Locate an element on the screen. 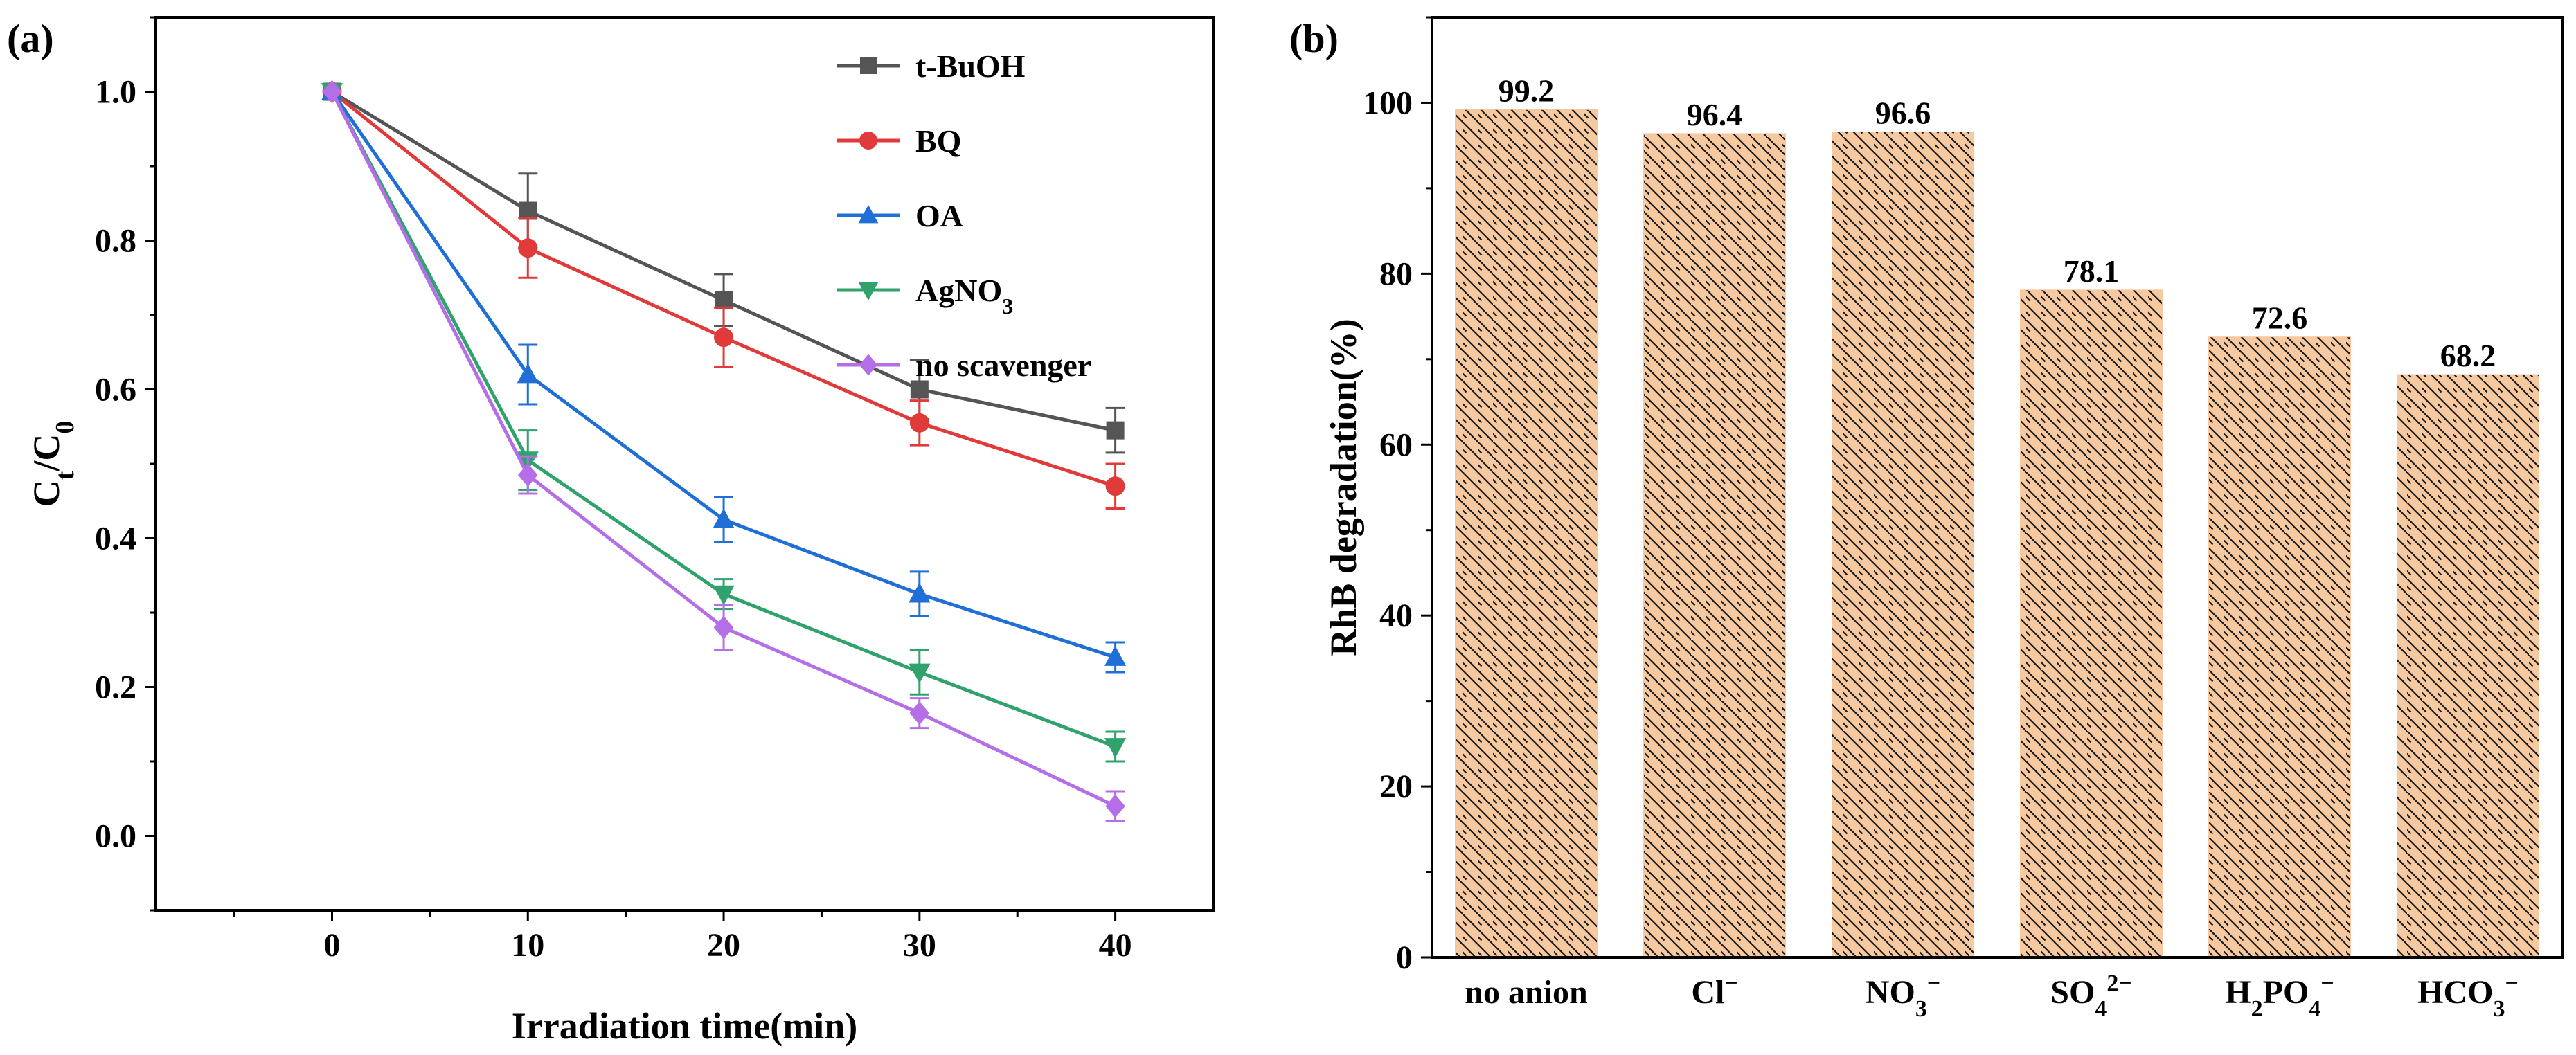  panel-a-label: (a) is located at coordinates (31, 39).